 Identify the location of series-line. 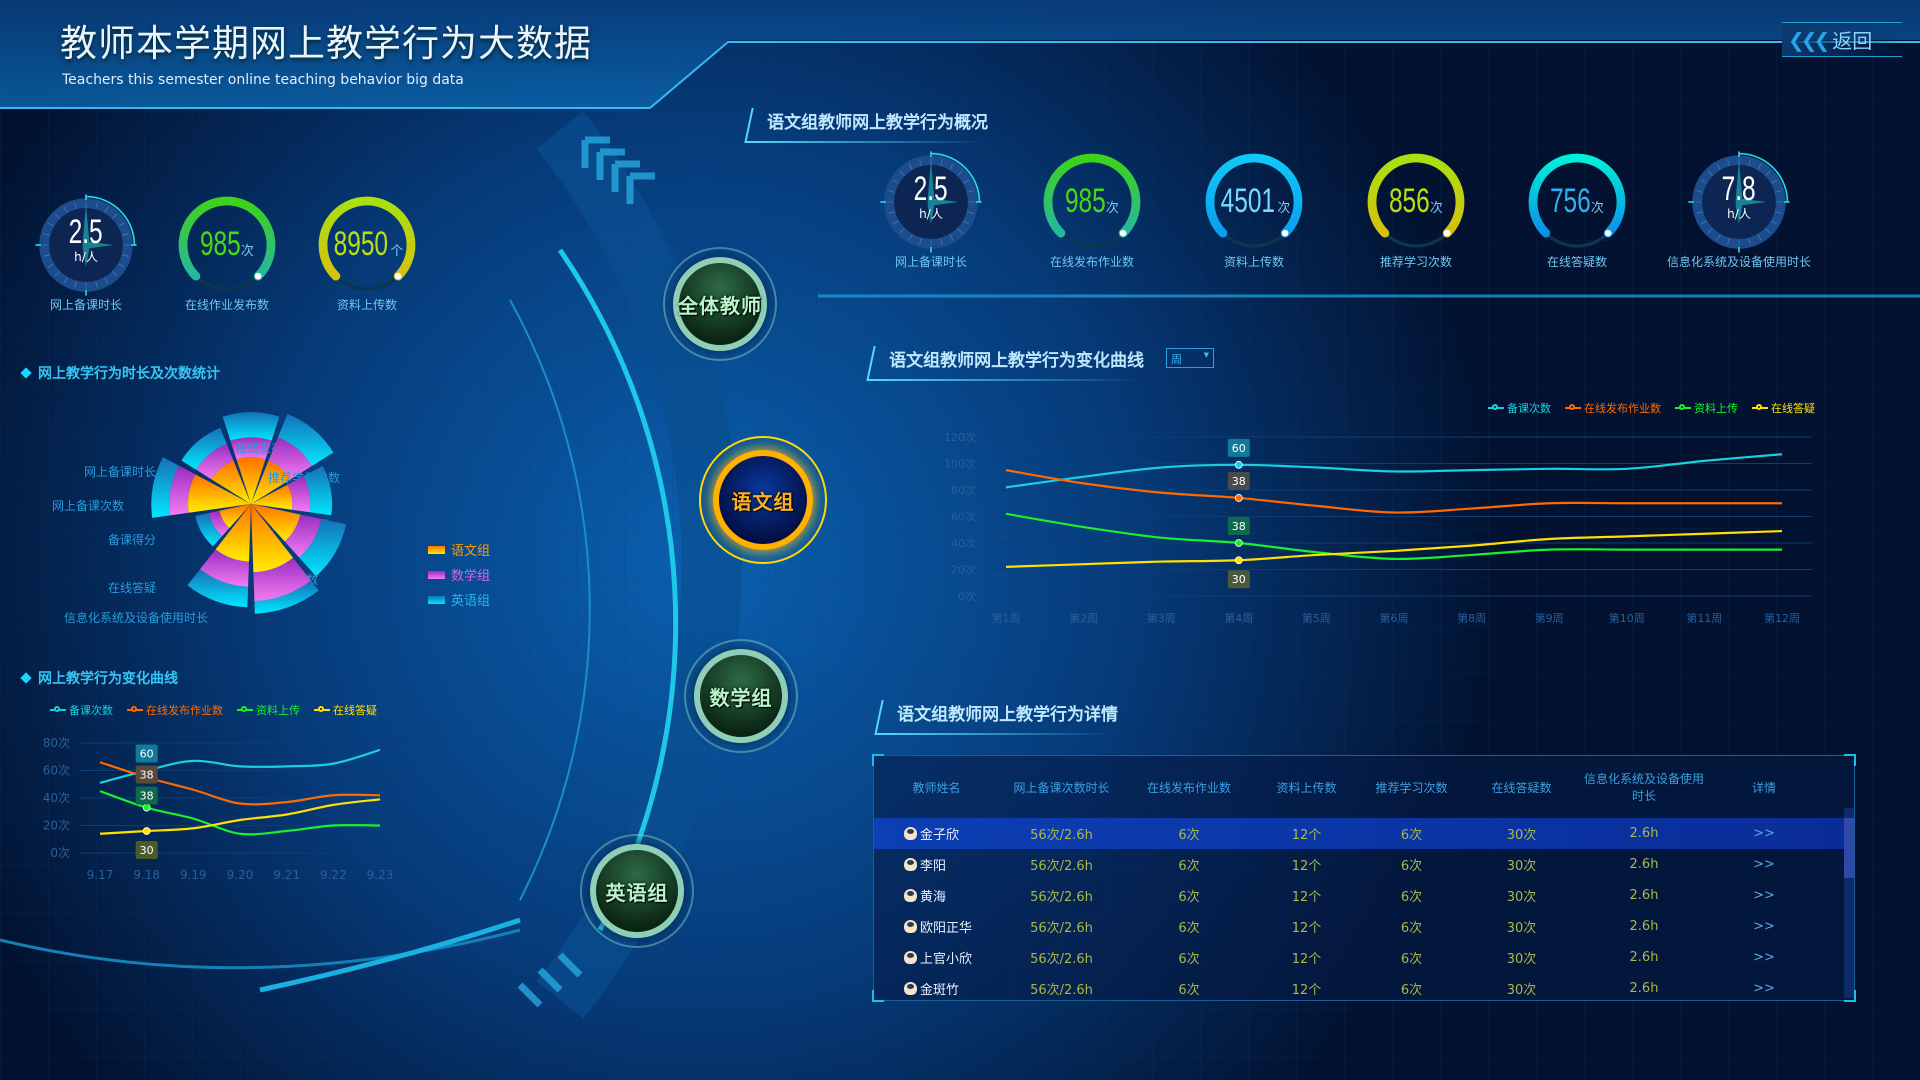
(1394, 548).